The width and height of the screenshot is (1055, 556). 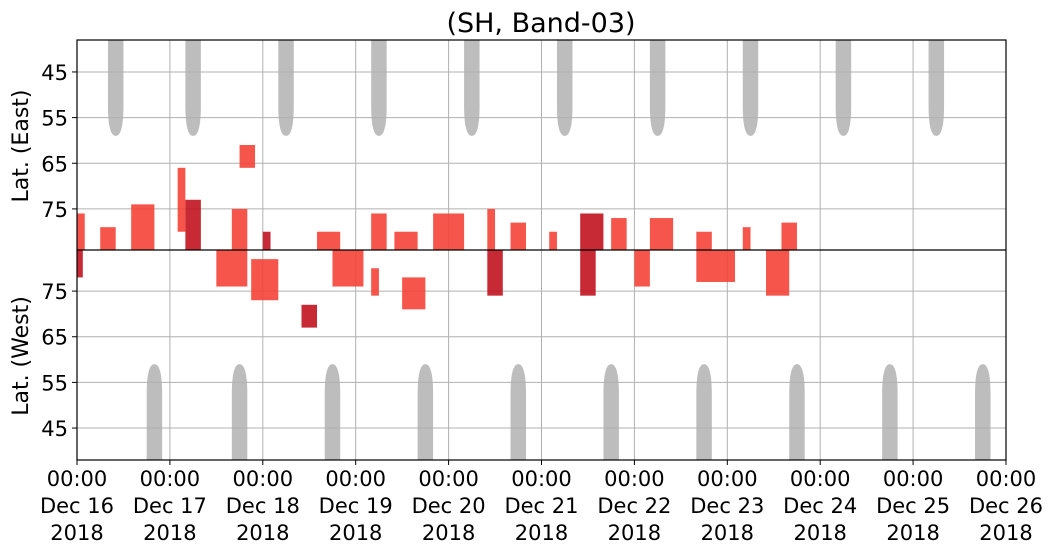 What do you see at coordinates (59, 251) in the screenshot?
I see `y-axis: 45 55 65 75 75 65 55 45` at bounding box center [59, 251].